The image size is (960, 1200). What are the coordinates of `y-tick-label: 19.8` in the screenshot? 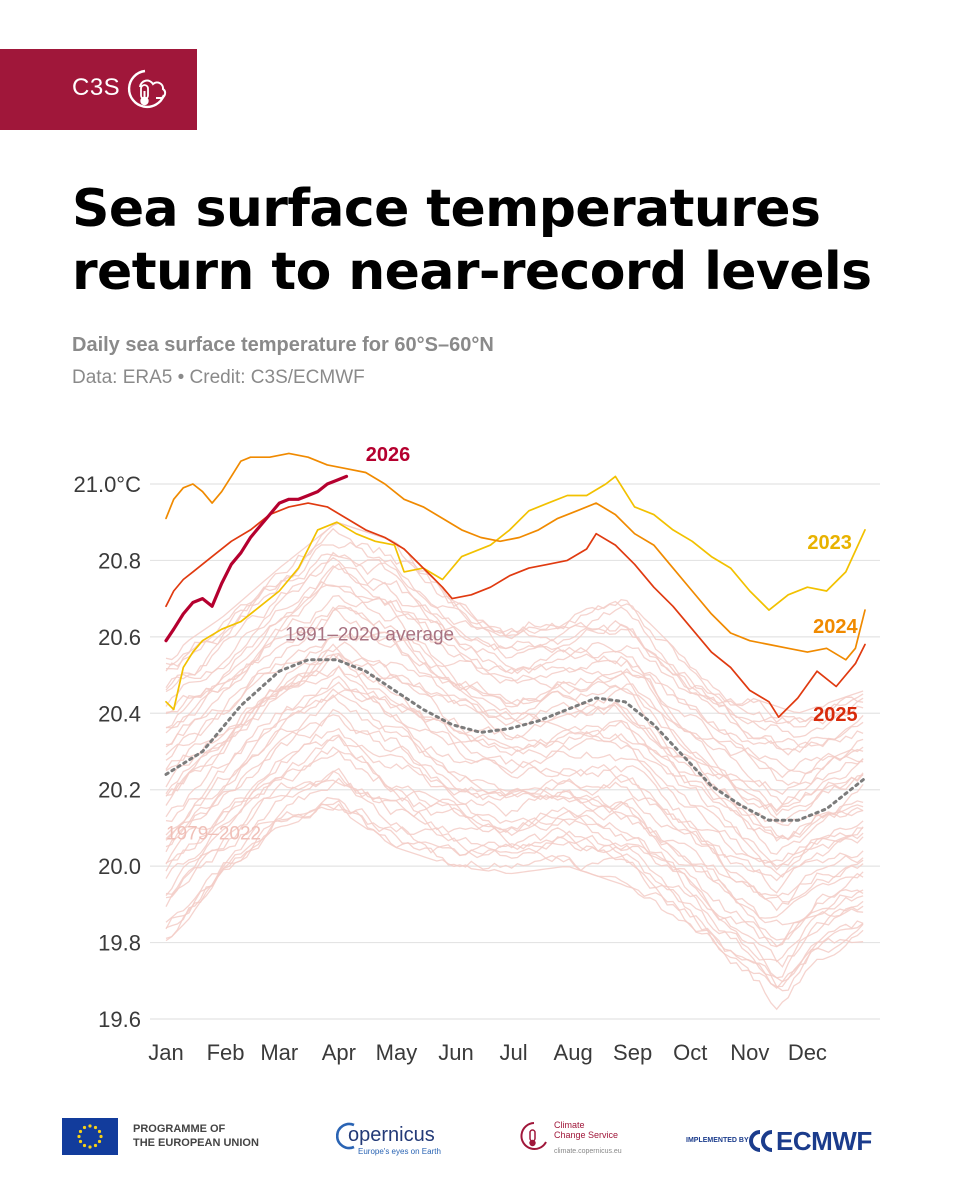 It's located at (119, 943).